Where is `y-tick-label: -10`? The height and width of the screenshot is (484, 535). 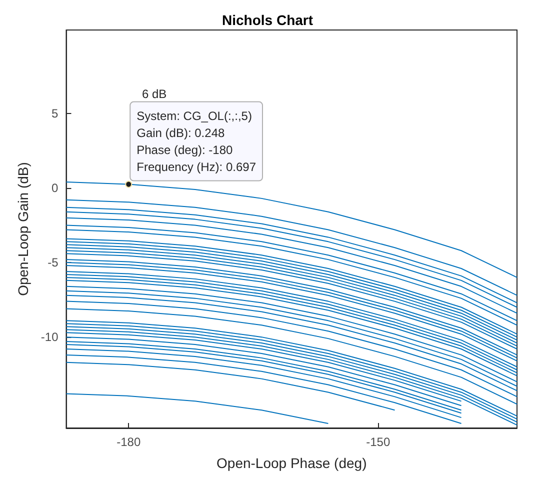 y-tick-label: -10 is located at coordinates (49, 337).